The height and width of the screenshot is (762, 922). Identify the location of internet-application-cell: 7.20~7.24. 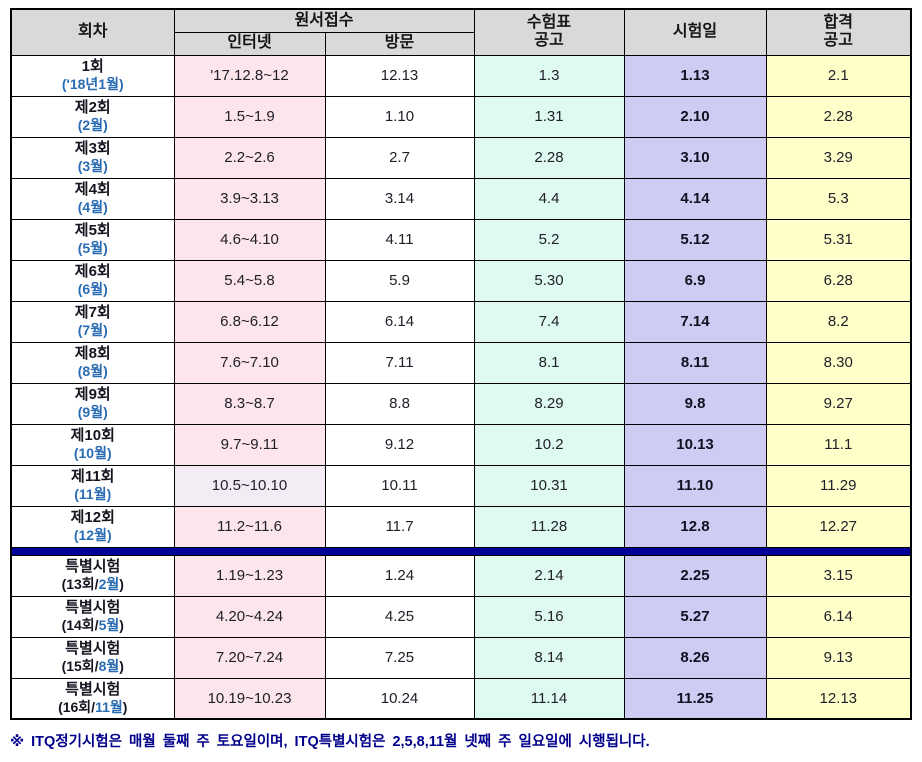
(249, 657).